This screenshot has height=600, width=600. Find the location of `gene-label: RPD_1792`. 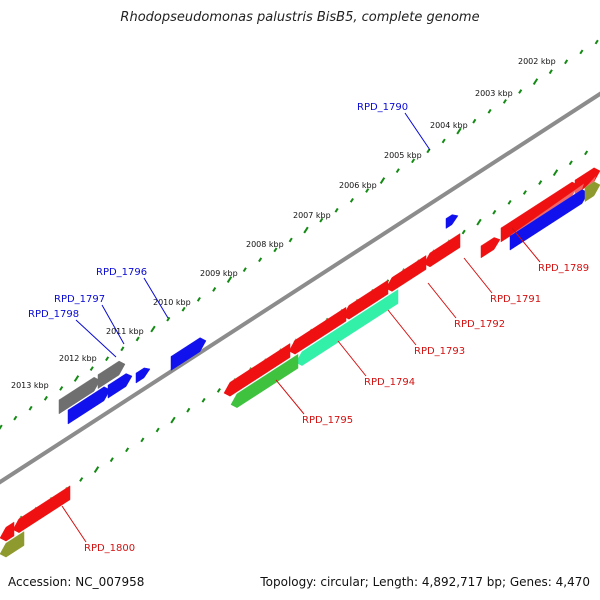

gene-label: RPD_1792 is located at coordinates (479, 324).